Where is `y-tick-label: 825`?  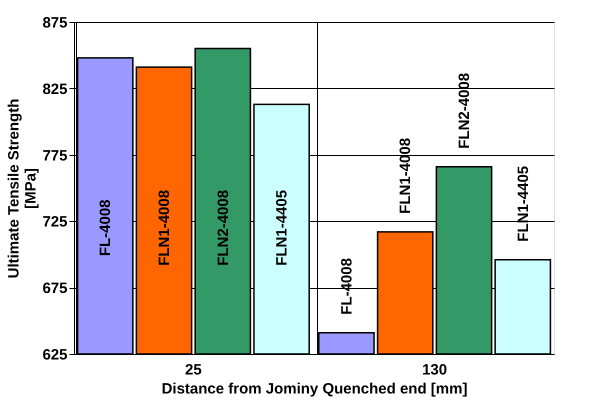
y-tick-label: 825 is located at coordinates (55, 89).